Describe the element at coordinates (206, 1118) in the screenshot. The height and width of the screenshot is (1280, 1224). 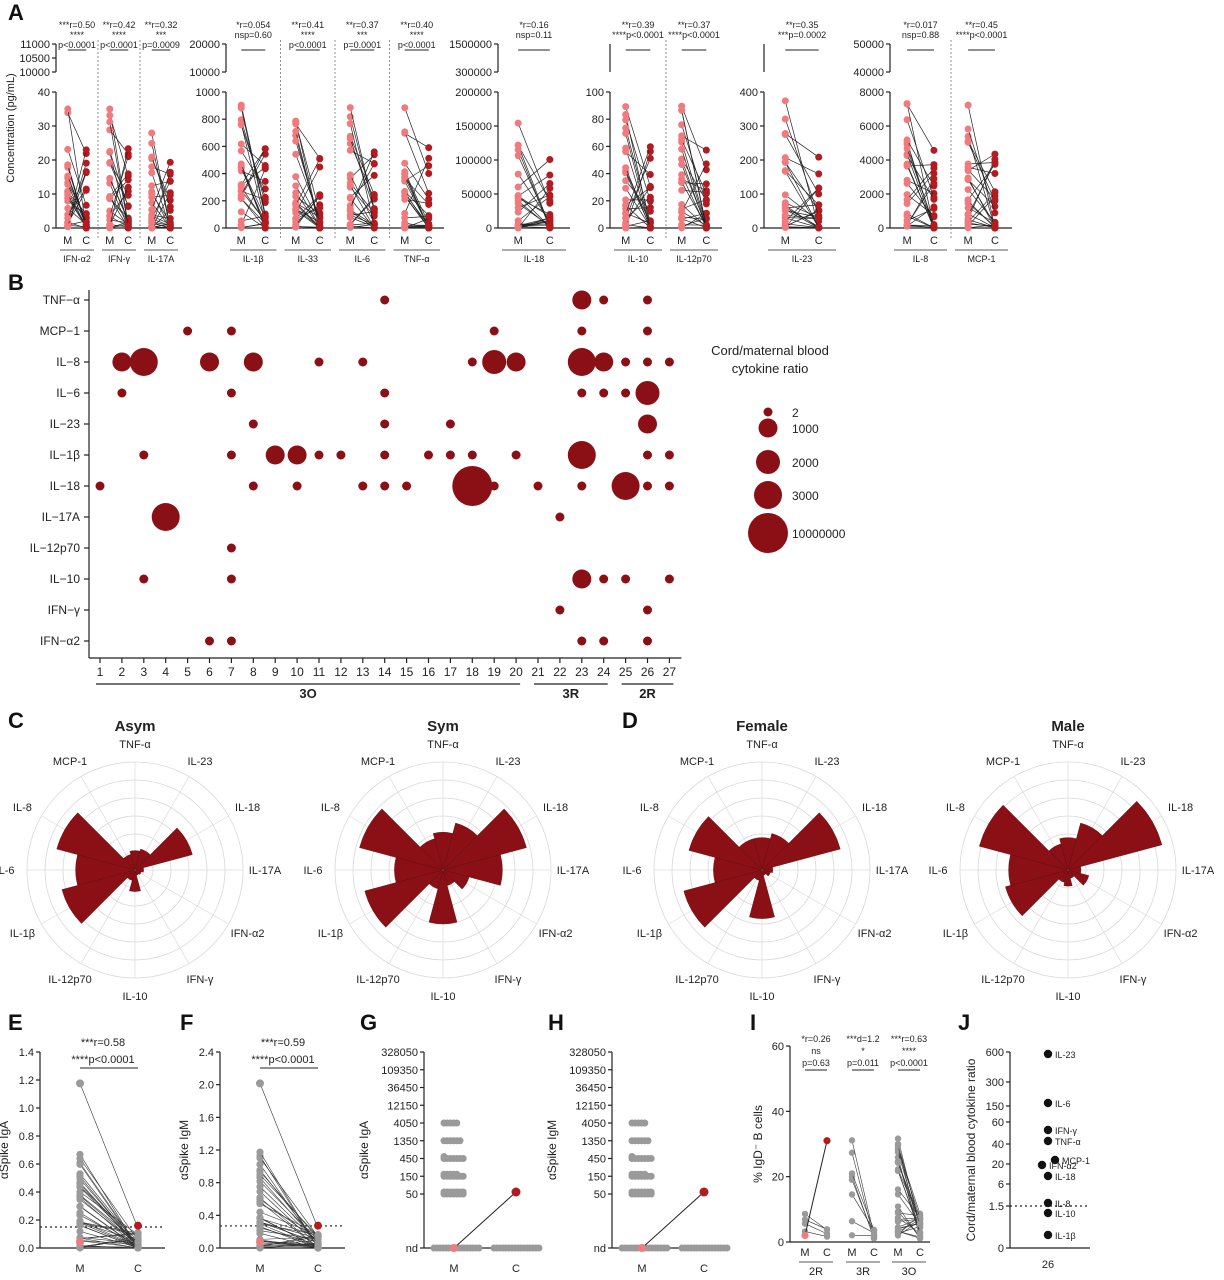
I see `y-tick-label: 1.6` at that location.